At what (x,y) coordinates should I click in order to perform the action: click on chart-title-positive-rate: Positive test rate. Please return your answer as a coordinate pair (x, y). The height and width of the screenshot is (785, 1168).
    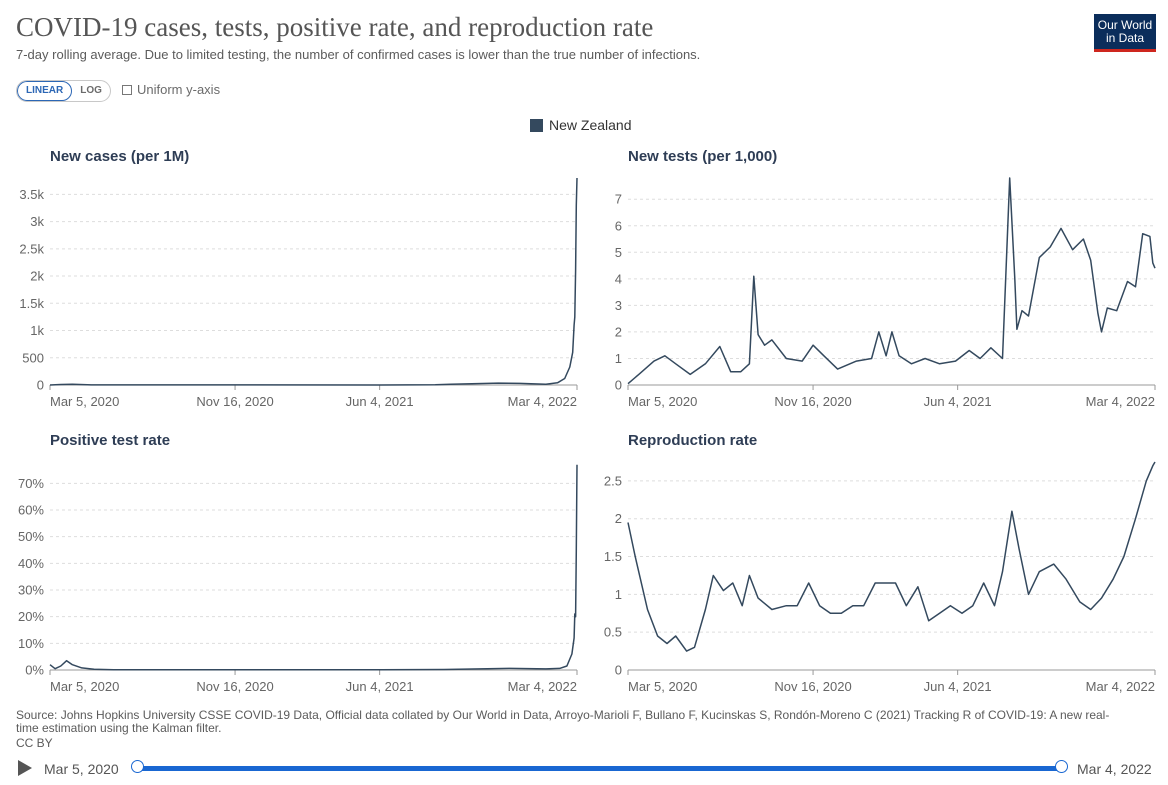
    Looking at the image, I should click on (110, 440).